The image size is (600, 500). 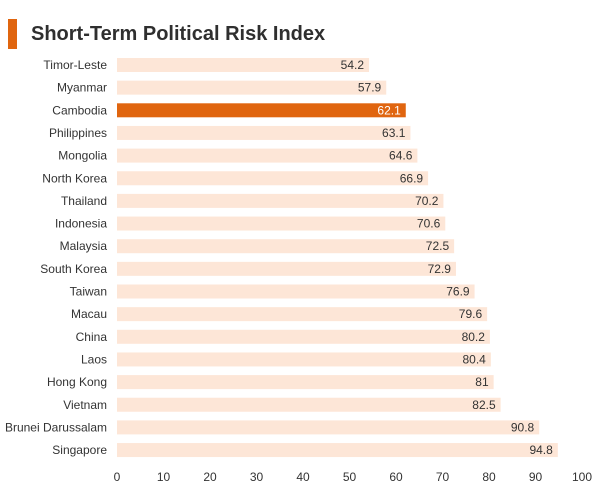 I want to click on data-label: 80.2, so click(x=474, y=337).